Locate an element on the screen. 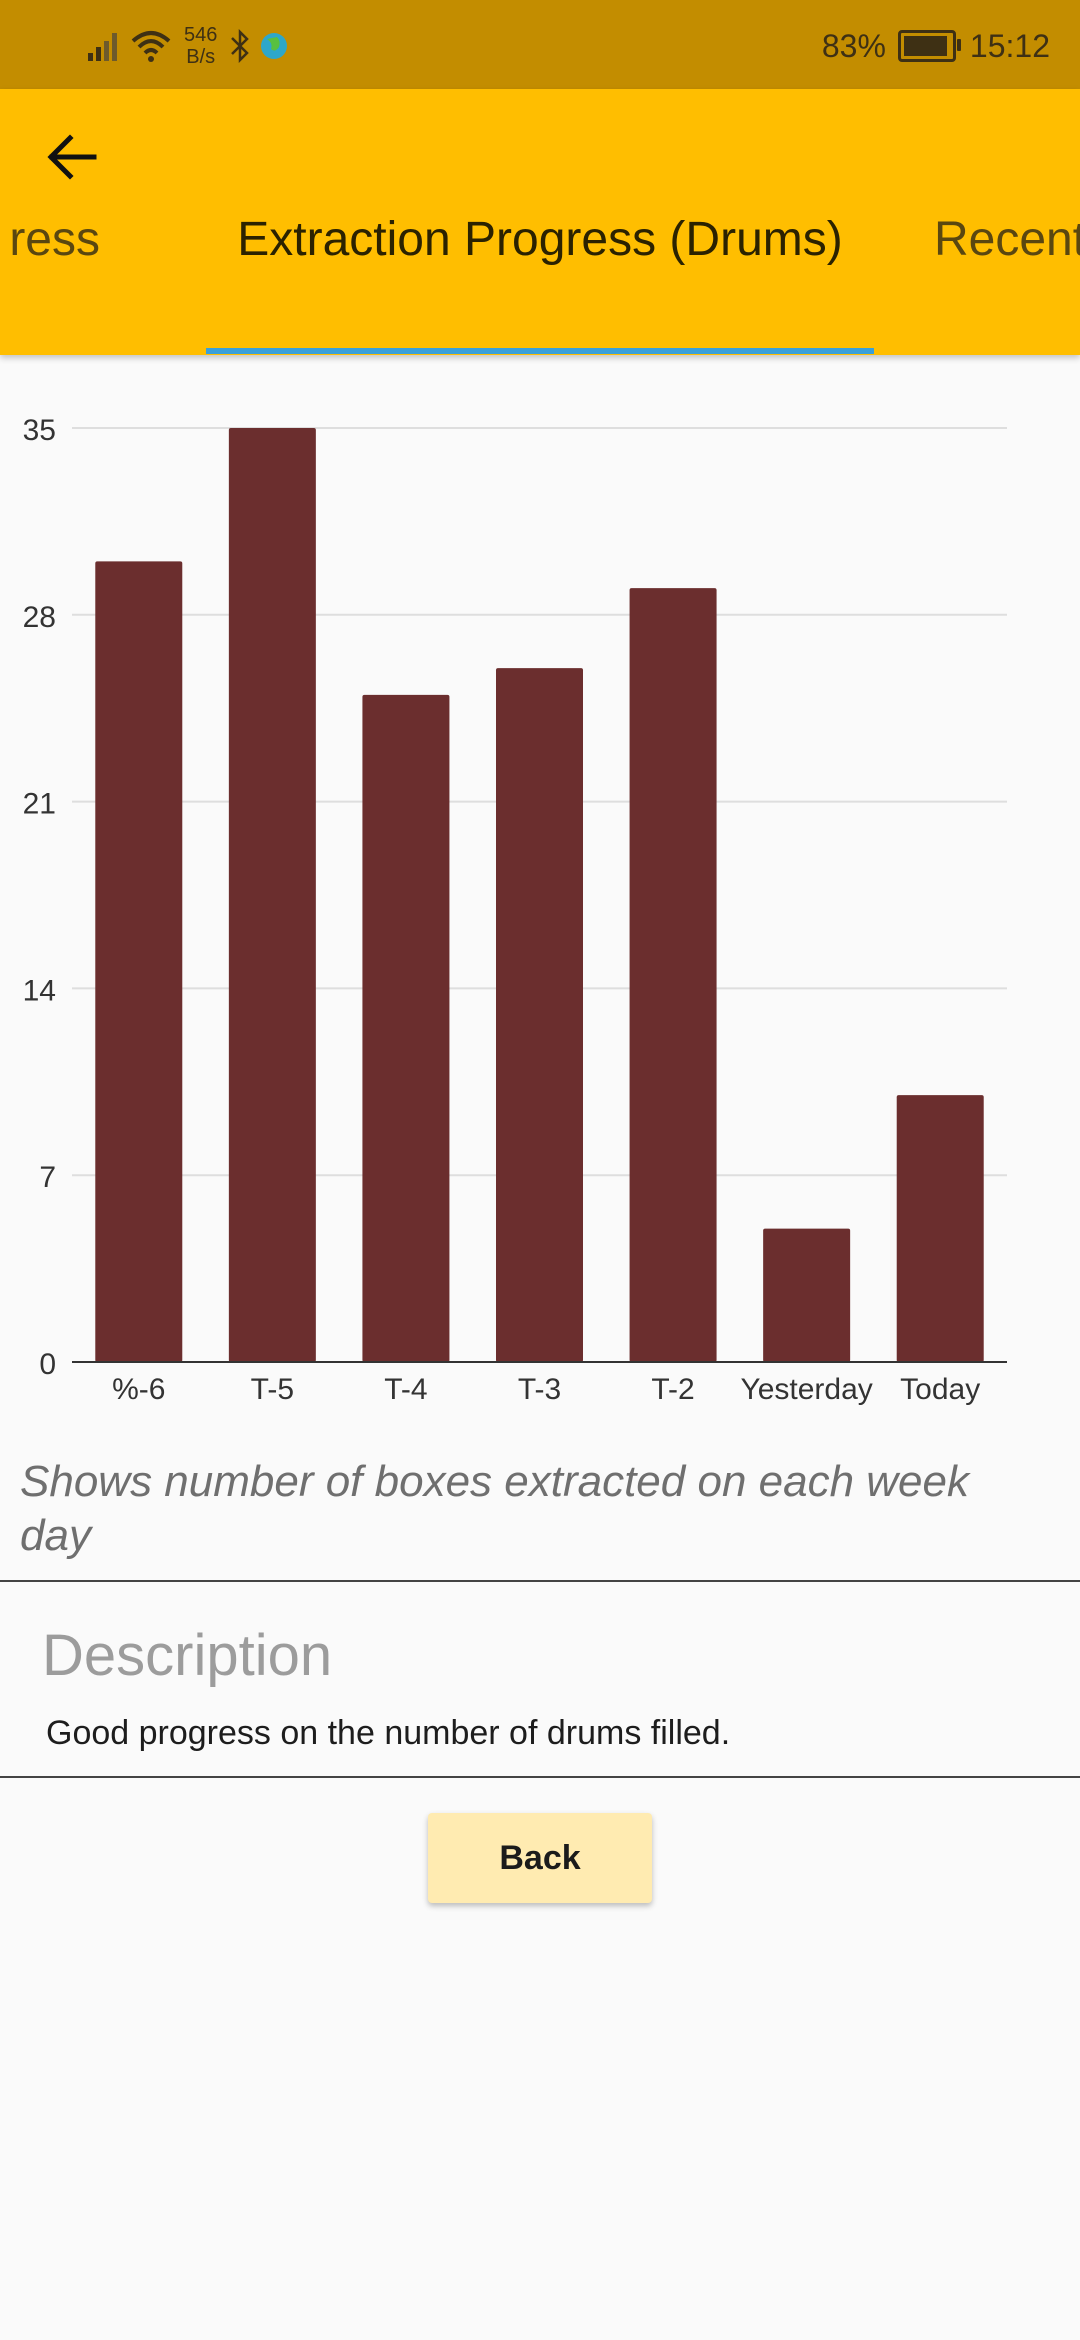 This screenshot has width=1080, height=2340. y-tick-label: 14 is located at coordinates (39, 990).